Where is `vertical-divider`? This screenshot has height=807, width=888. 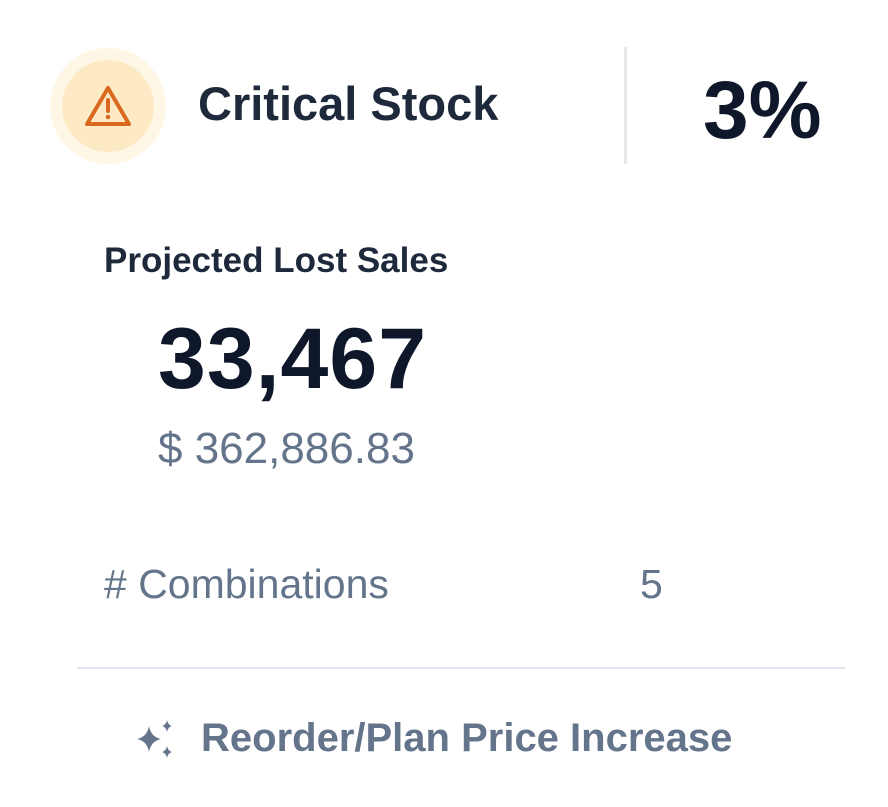 vertical-divider is located at coordinates (625, 105).